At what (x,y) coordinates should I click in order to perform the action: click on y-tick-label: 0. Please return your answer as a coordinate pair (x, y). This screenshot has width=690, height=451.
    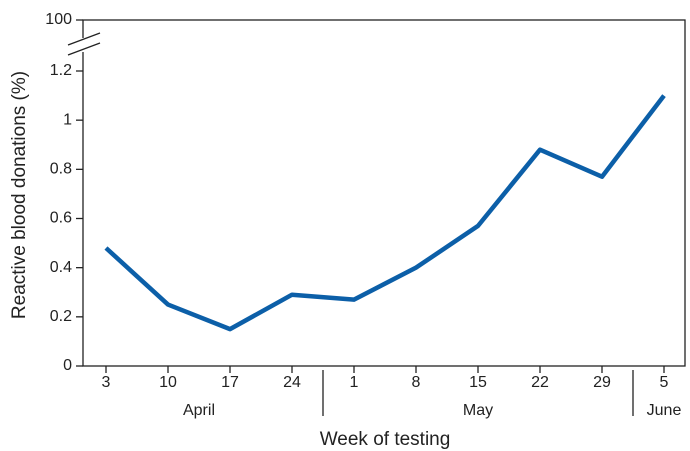
    Looking at the image, I should click on (67, 365).